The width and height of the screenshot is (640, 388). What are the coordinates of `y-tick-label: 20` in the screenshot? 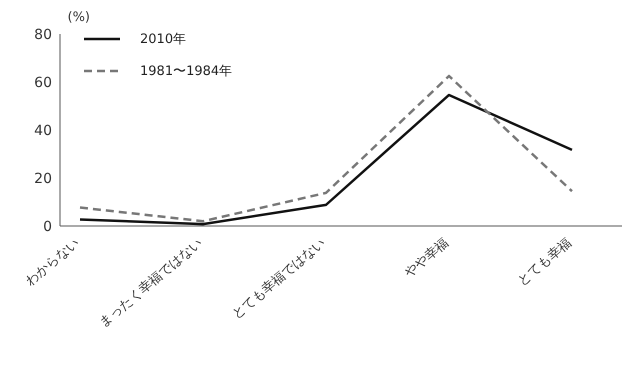 It's located at (43, 178).